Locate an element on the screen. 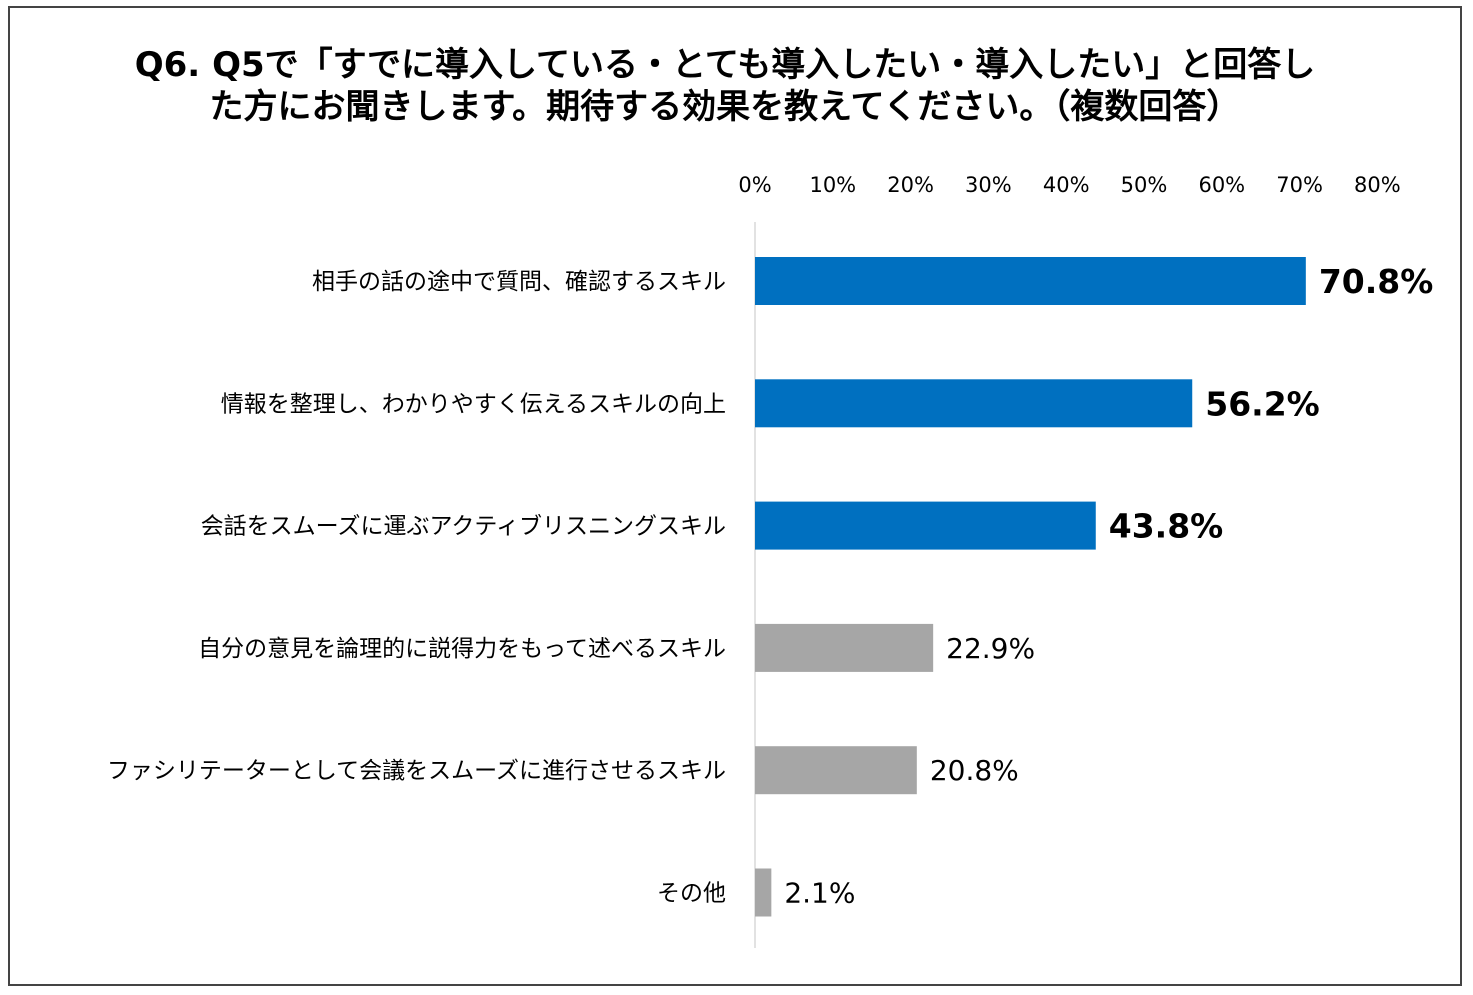 This screenshot has height=995, width=1473. x-tick-label: 0% is located at coordinates (754, 185).